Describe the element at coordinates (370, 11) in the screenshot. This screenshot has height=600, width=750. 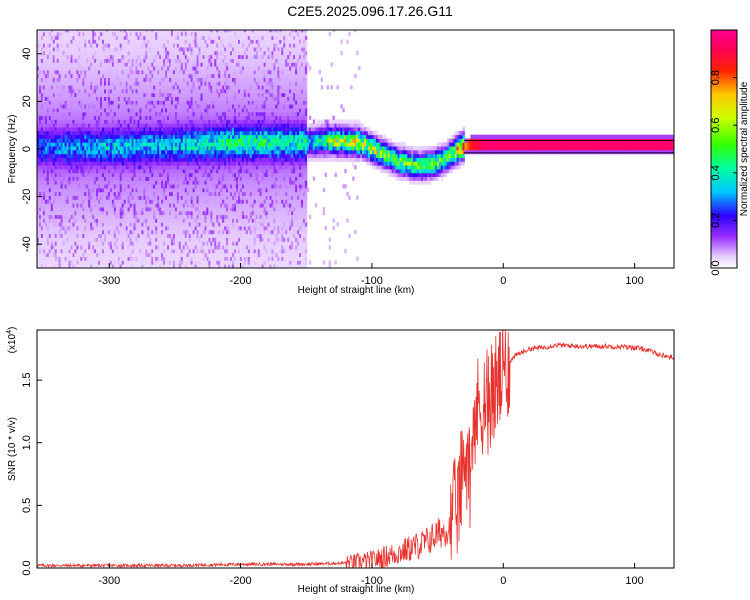
I see `chart-title: C2E5.2025.096.17.26.G11` at that location.